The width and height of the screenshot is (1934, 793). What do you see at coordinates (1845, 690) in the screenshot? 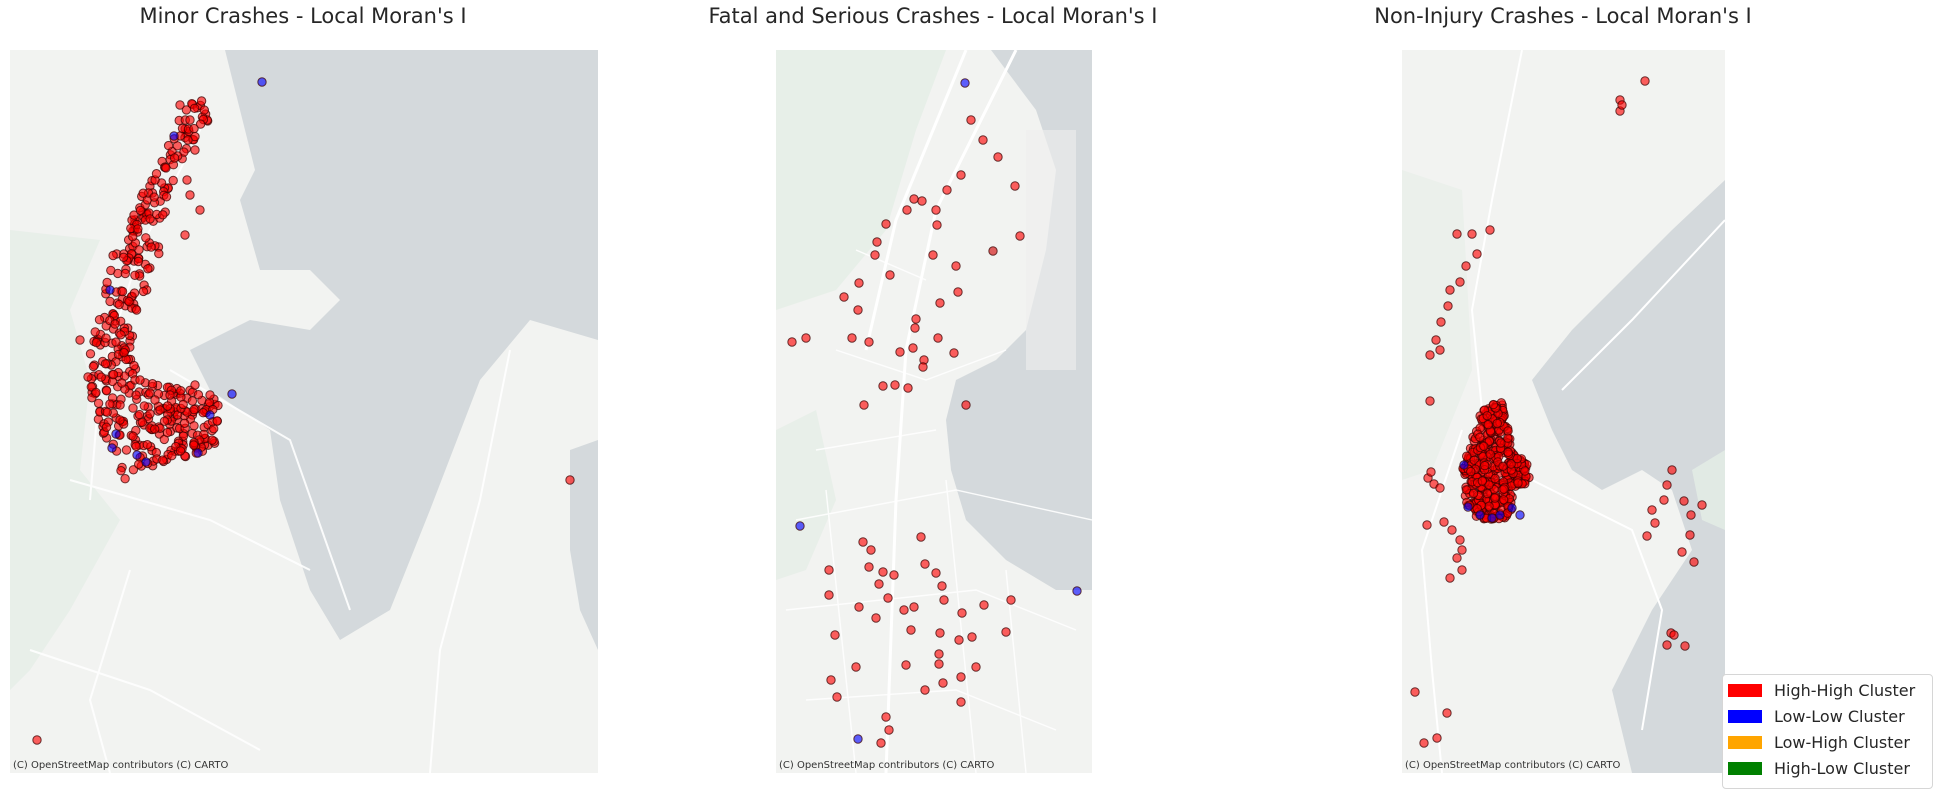
I see `legend-label: High-High Cluster` at bounding box center [1845, 690].